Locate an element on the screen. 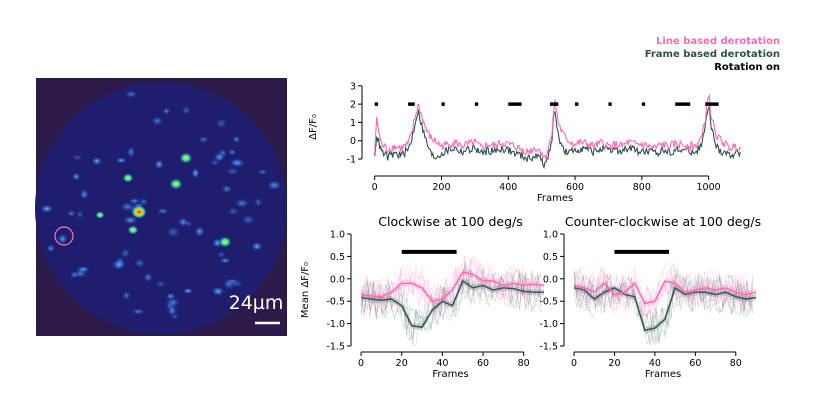 Image resolution: width=816 pixels, height=418 pixels. x-tick-label: 20 is located at coordinates (614, 363).